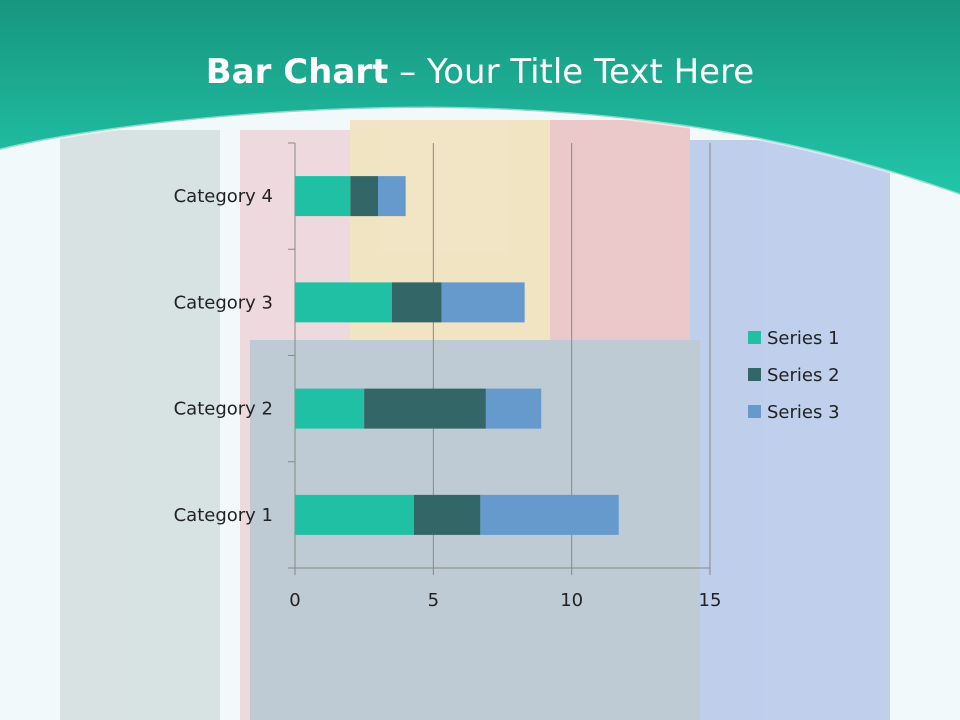 This screenshot has height=720, width=960. Describe the element at coordinates (710, 600) in the screenshot. I see `x-tick-label: 15` at that location.